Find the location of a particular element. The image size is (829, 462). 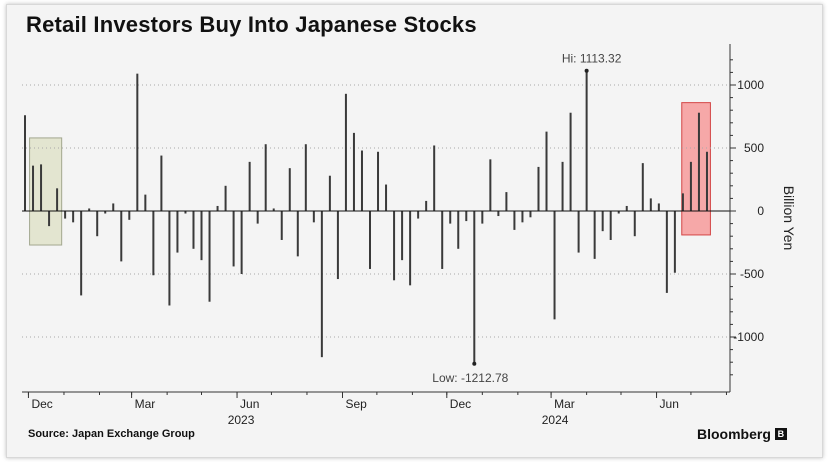

low-annotation: Low: -1212.78 is located at coordinates (470, 378).